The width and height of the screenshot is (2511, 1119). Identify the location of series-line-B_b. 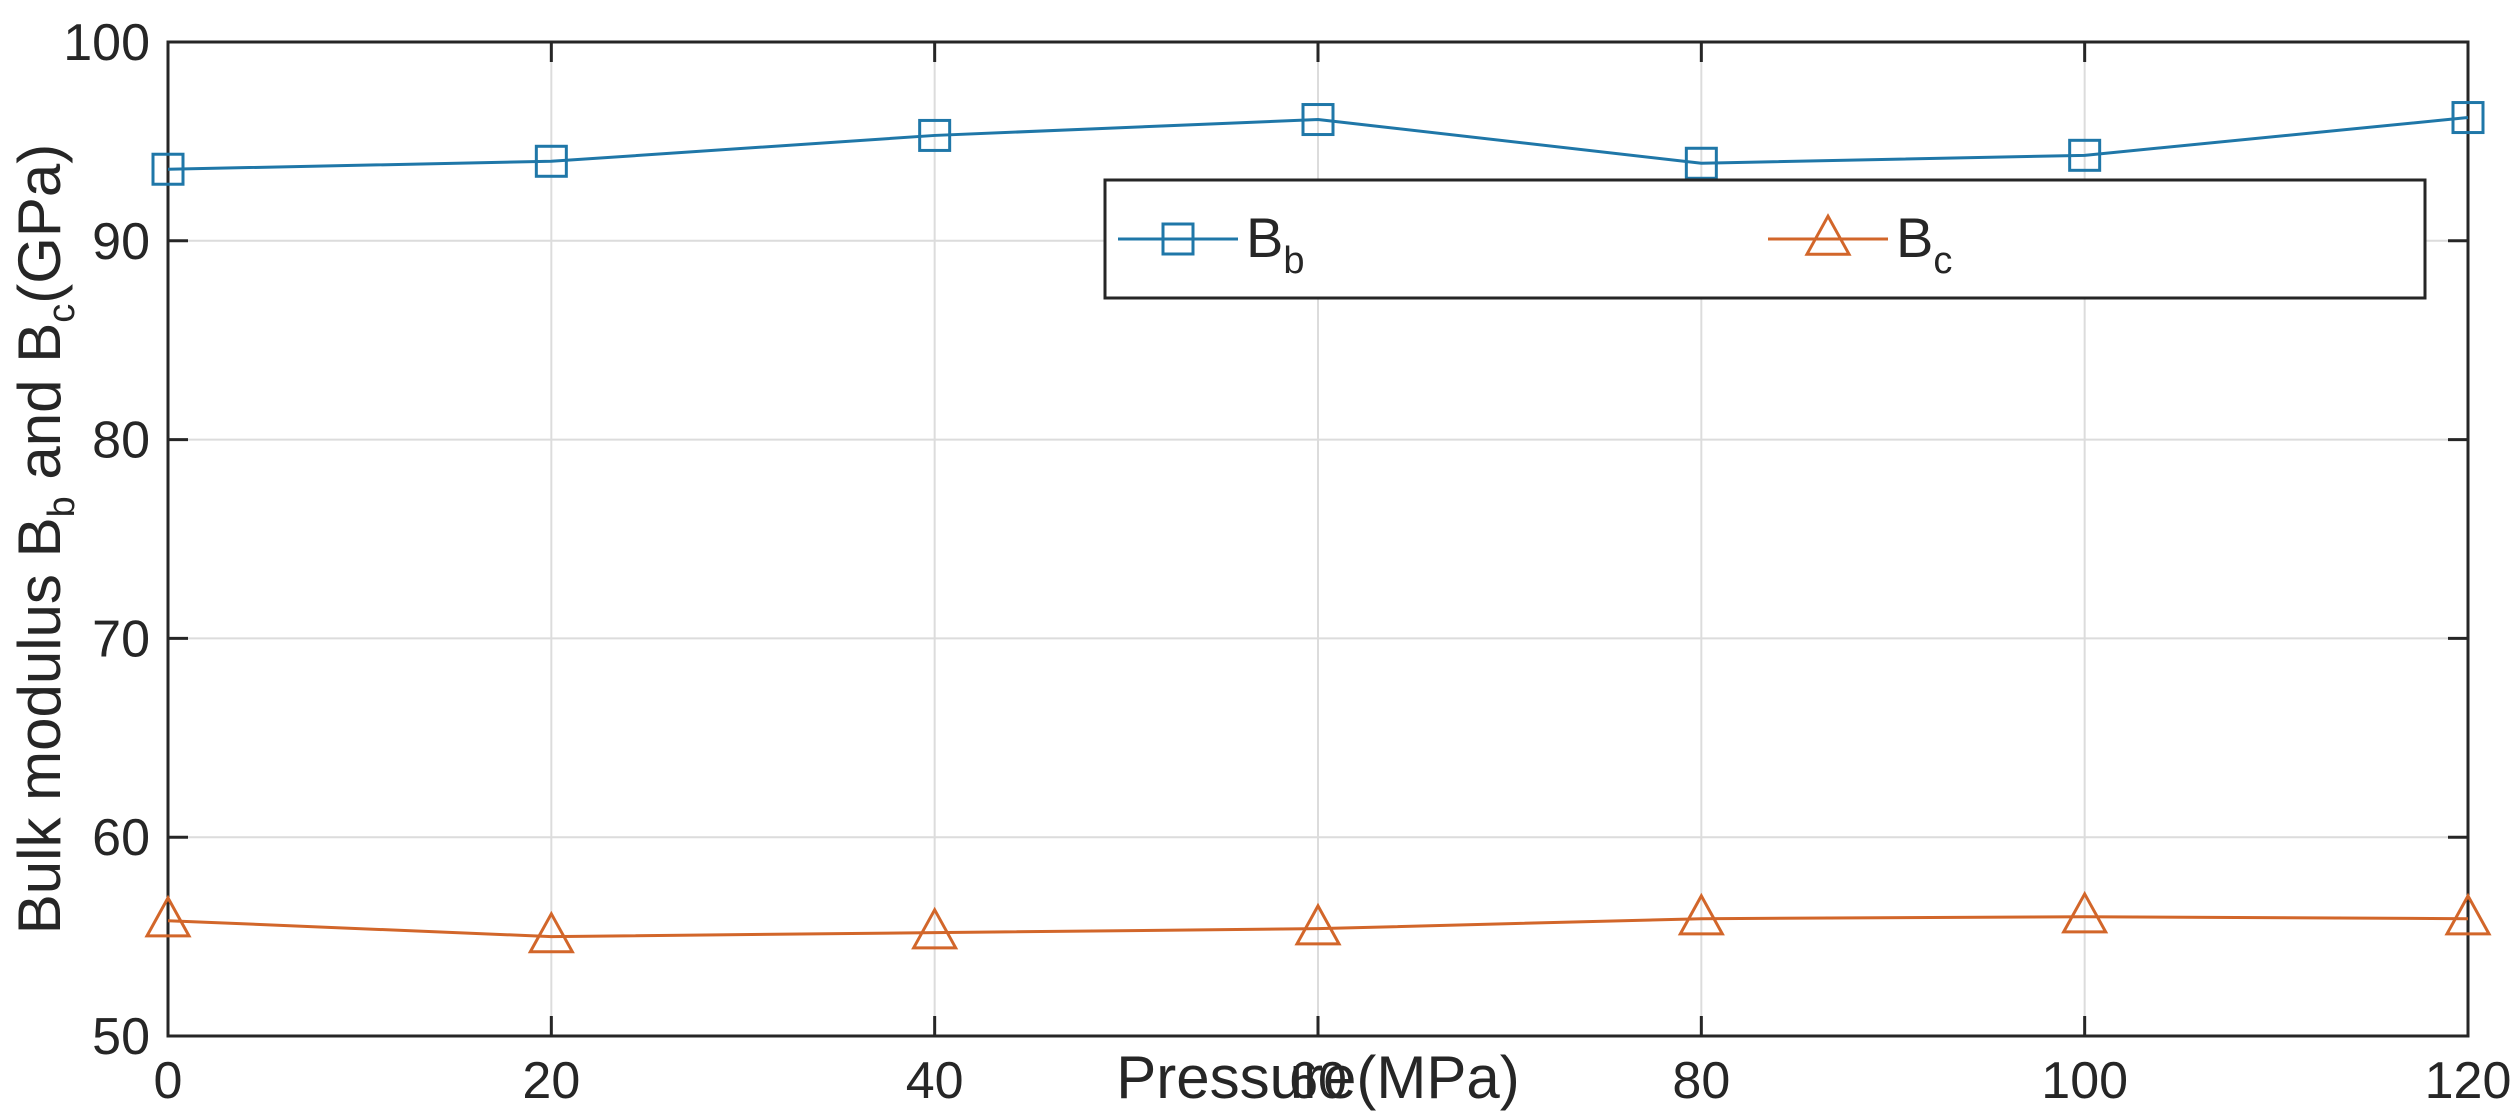
(1318, 143).